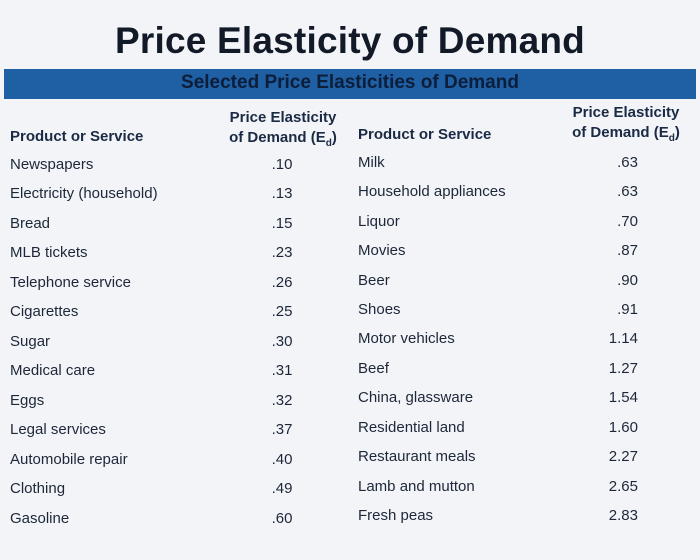 This screenshot has height=560, width=700. What do you see at coordinates (328, 143) in the screenshot?
I see `left-elasticity-header-sub: d` at bounding box center [328, 143].